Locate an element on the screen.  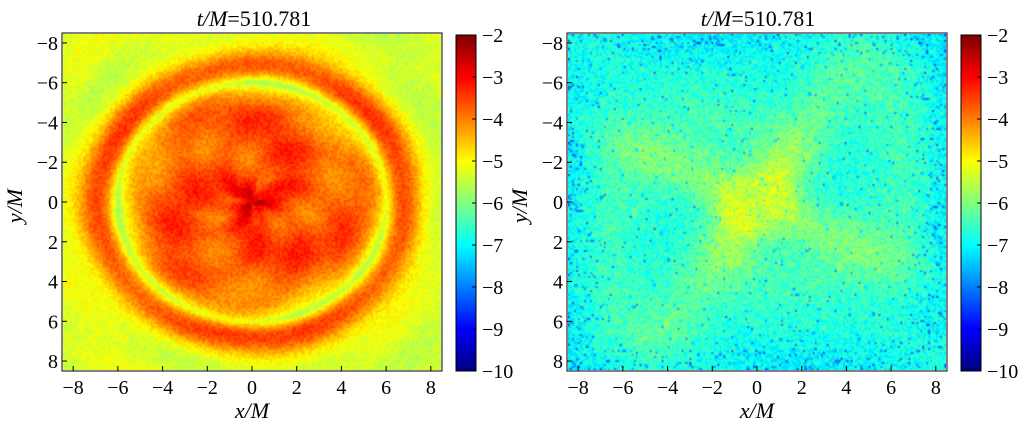
panel-right-xlabel: x/M is located at coordinates (757, 410).